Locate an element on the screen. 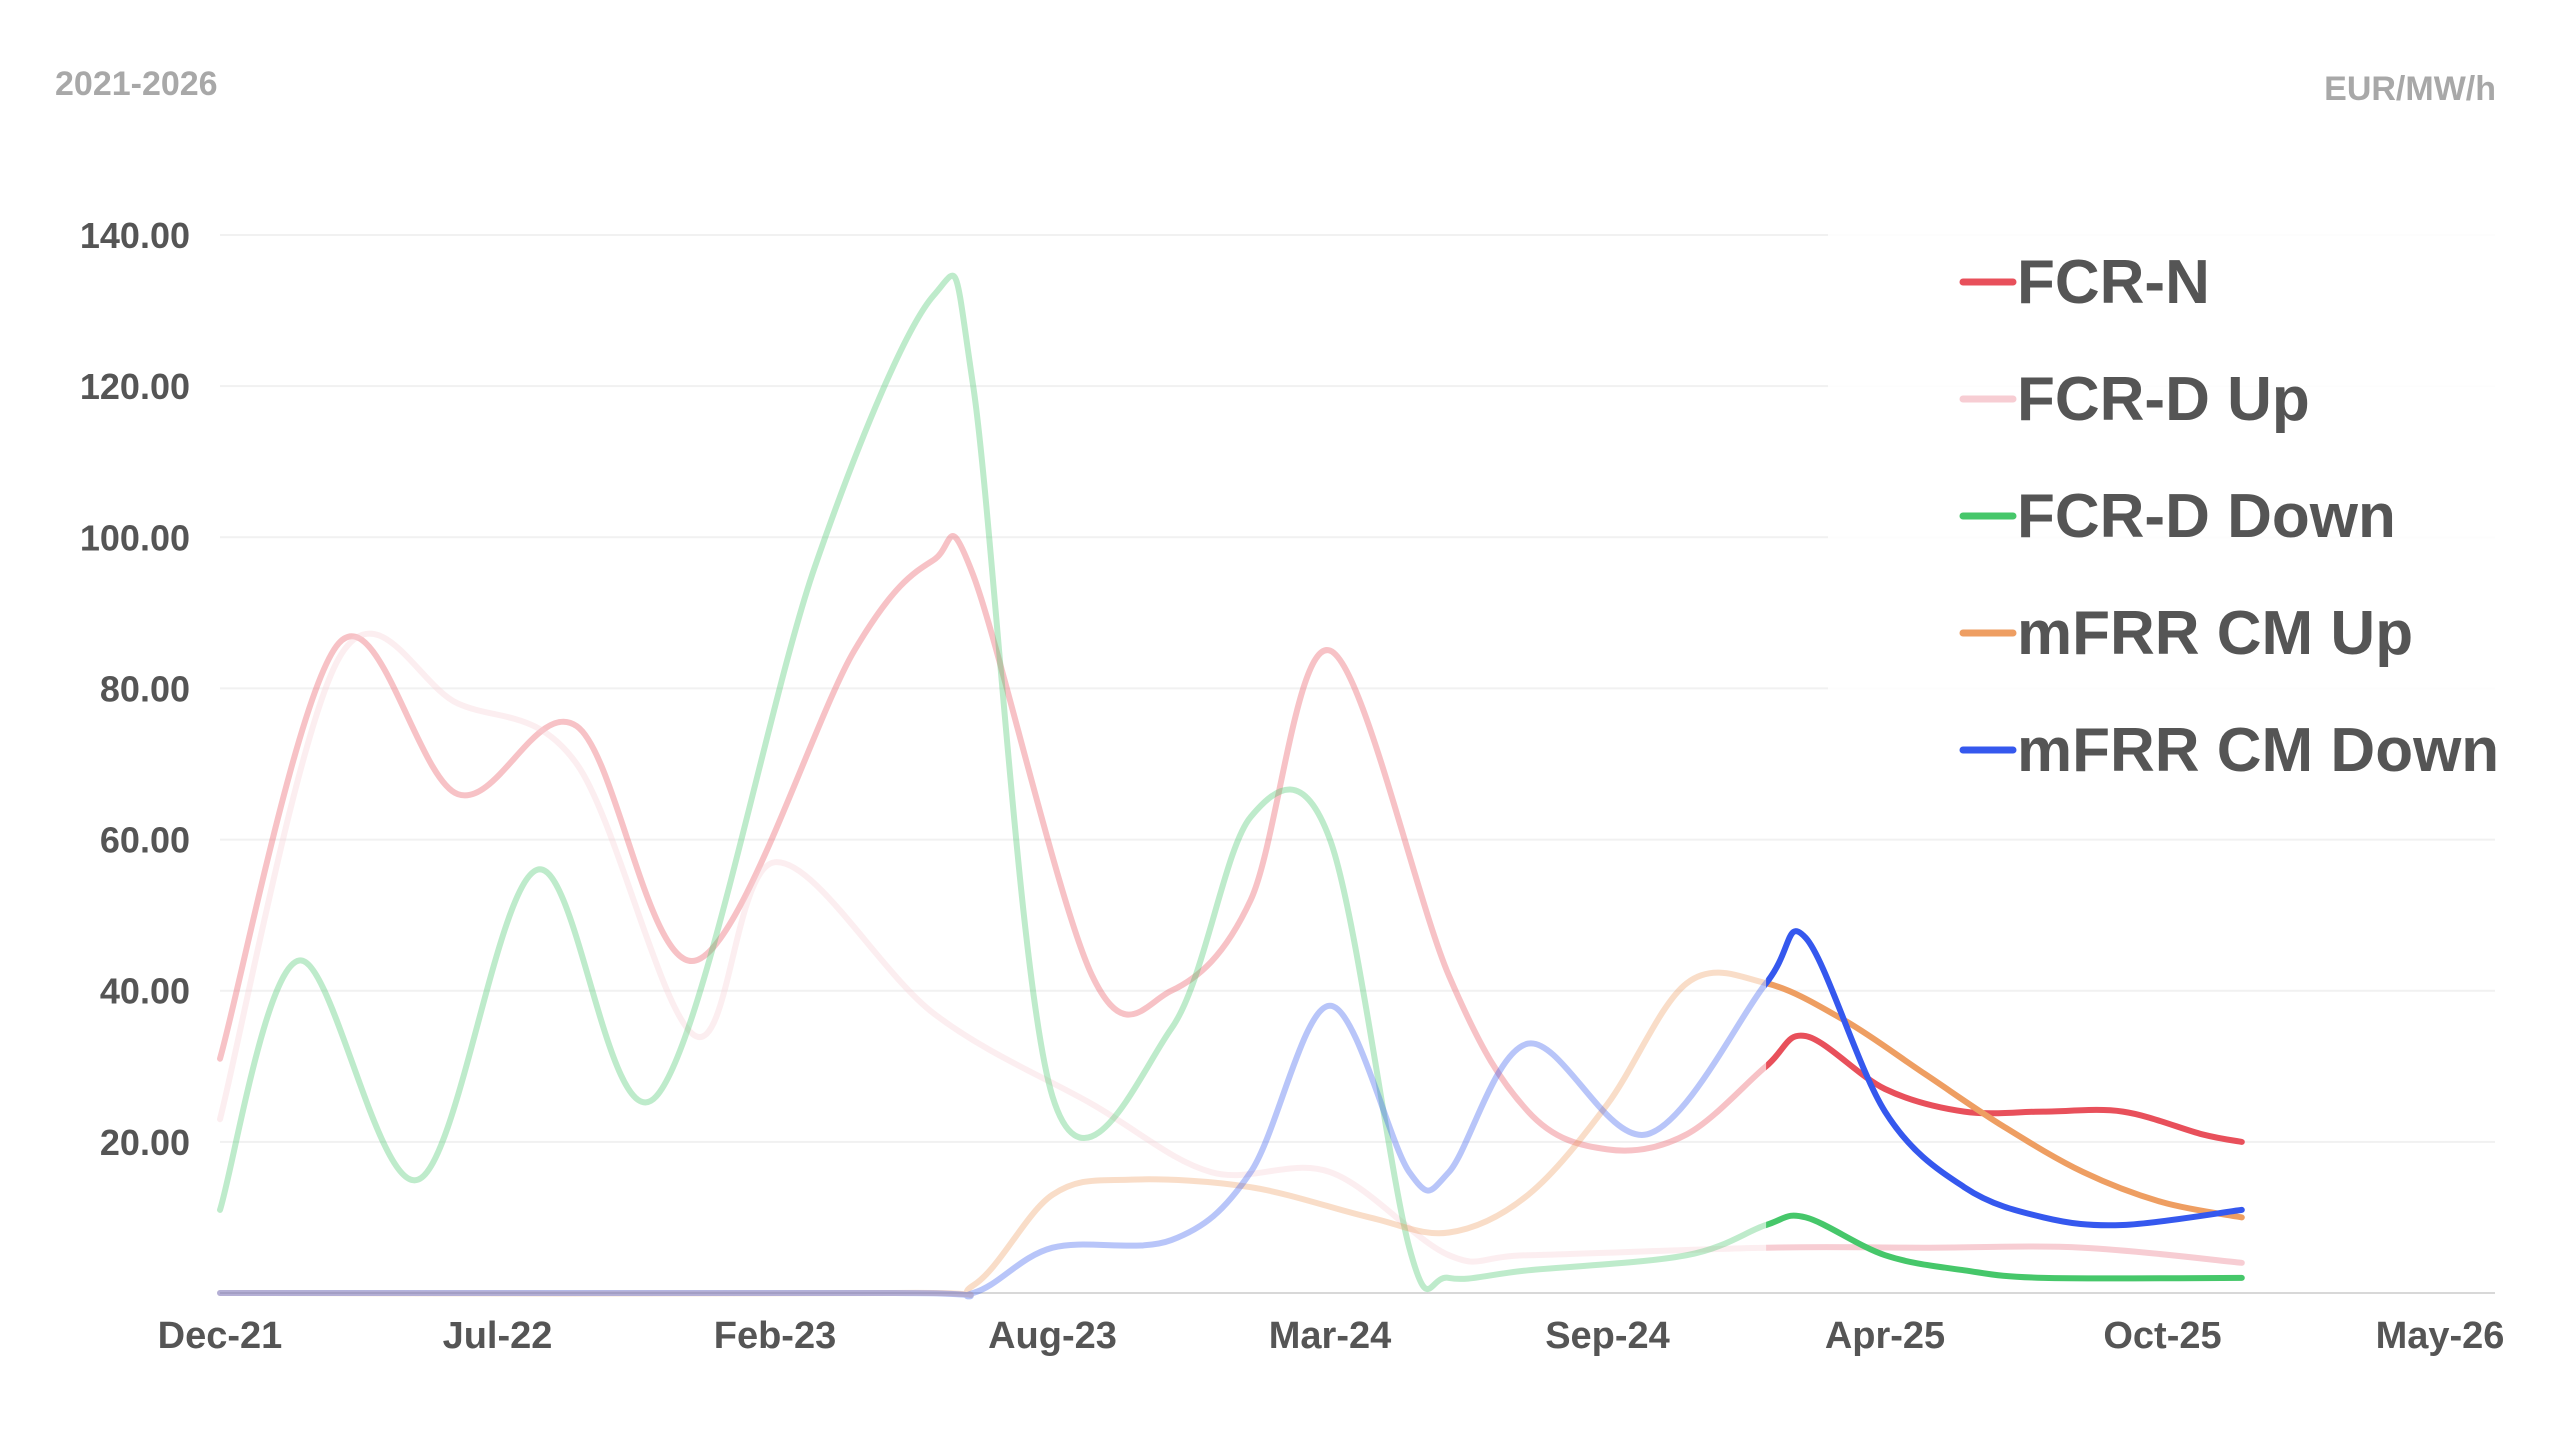  legend-label: FCR-N is located at coordinates (2113, 282).